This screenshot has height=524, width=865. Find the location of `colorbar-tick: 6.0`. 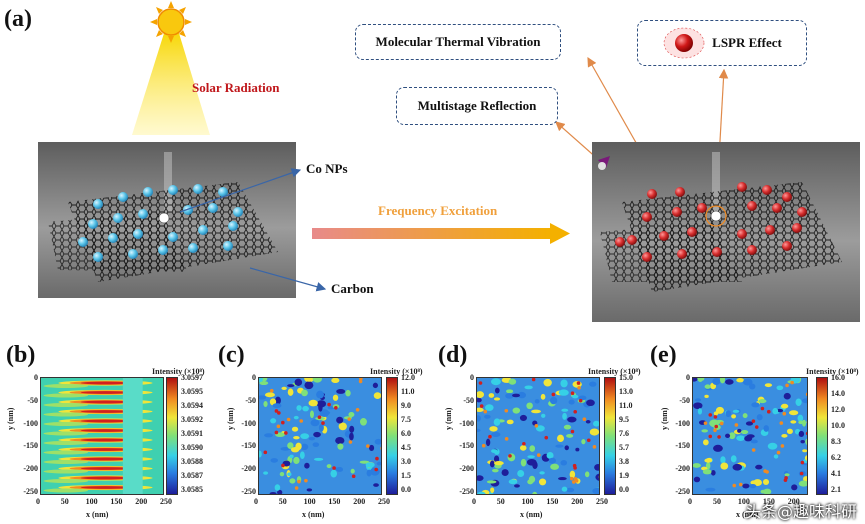

colorbar-tick: 6.0 is located at coordinates (406, 433).